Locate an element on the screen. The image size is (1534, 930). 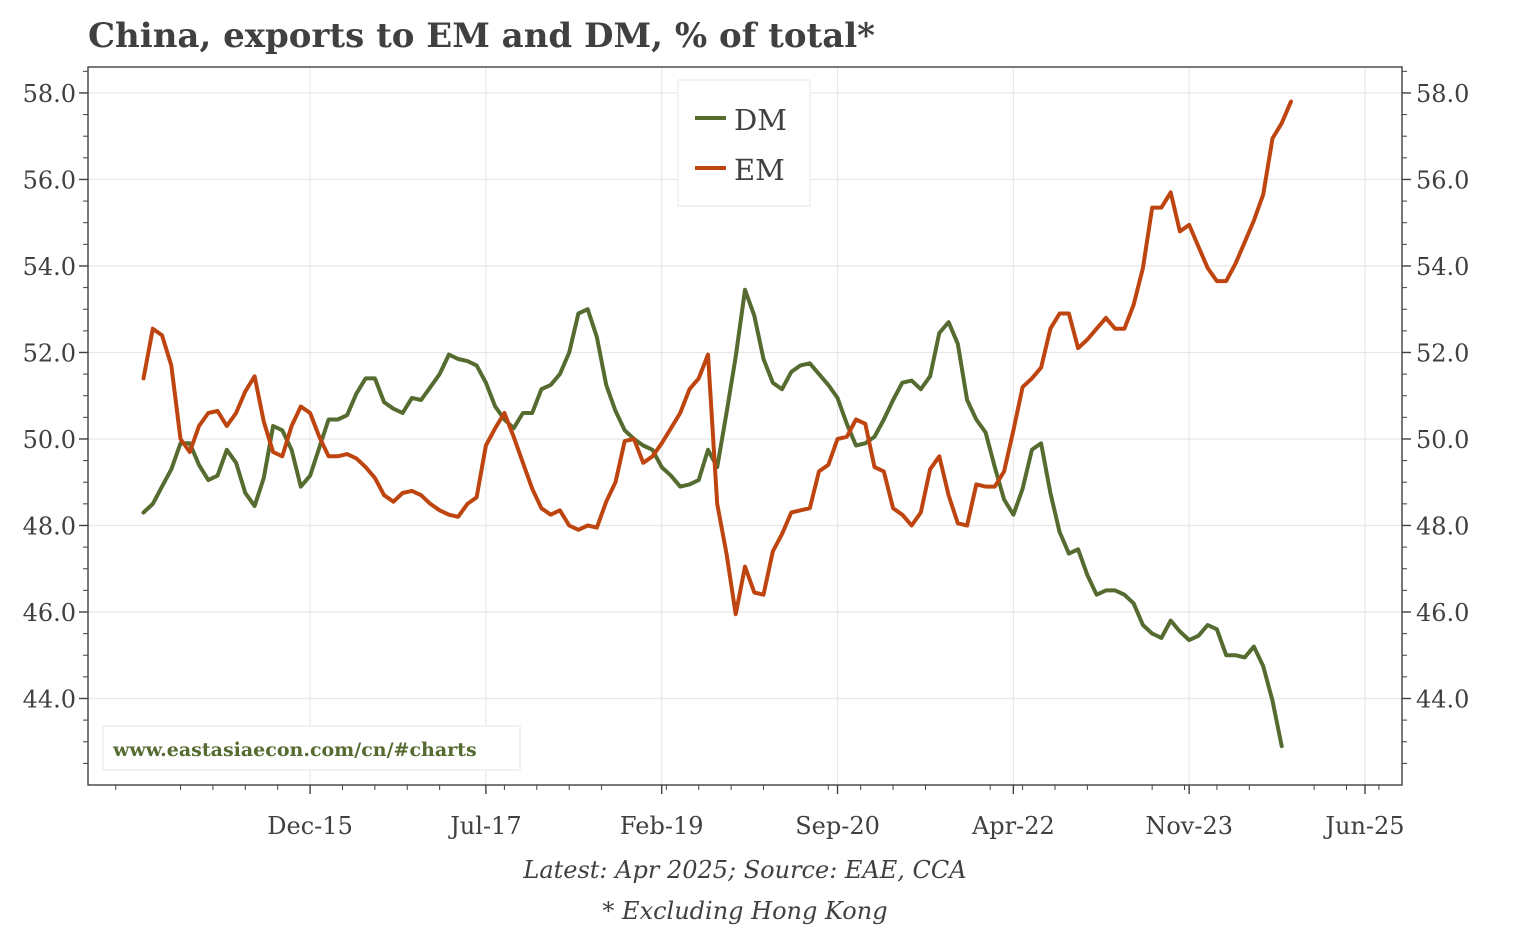
y-tick-label-right: 54.0 is located at coordinates (1442, 267).